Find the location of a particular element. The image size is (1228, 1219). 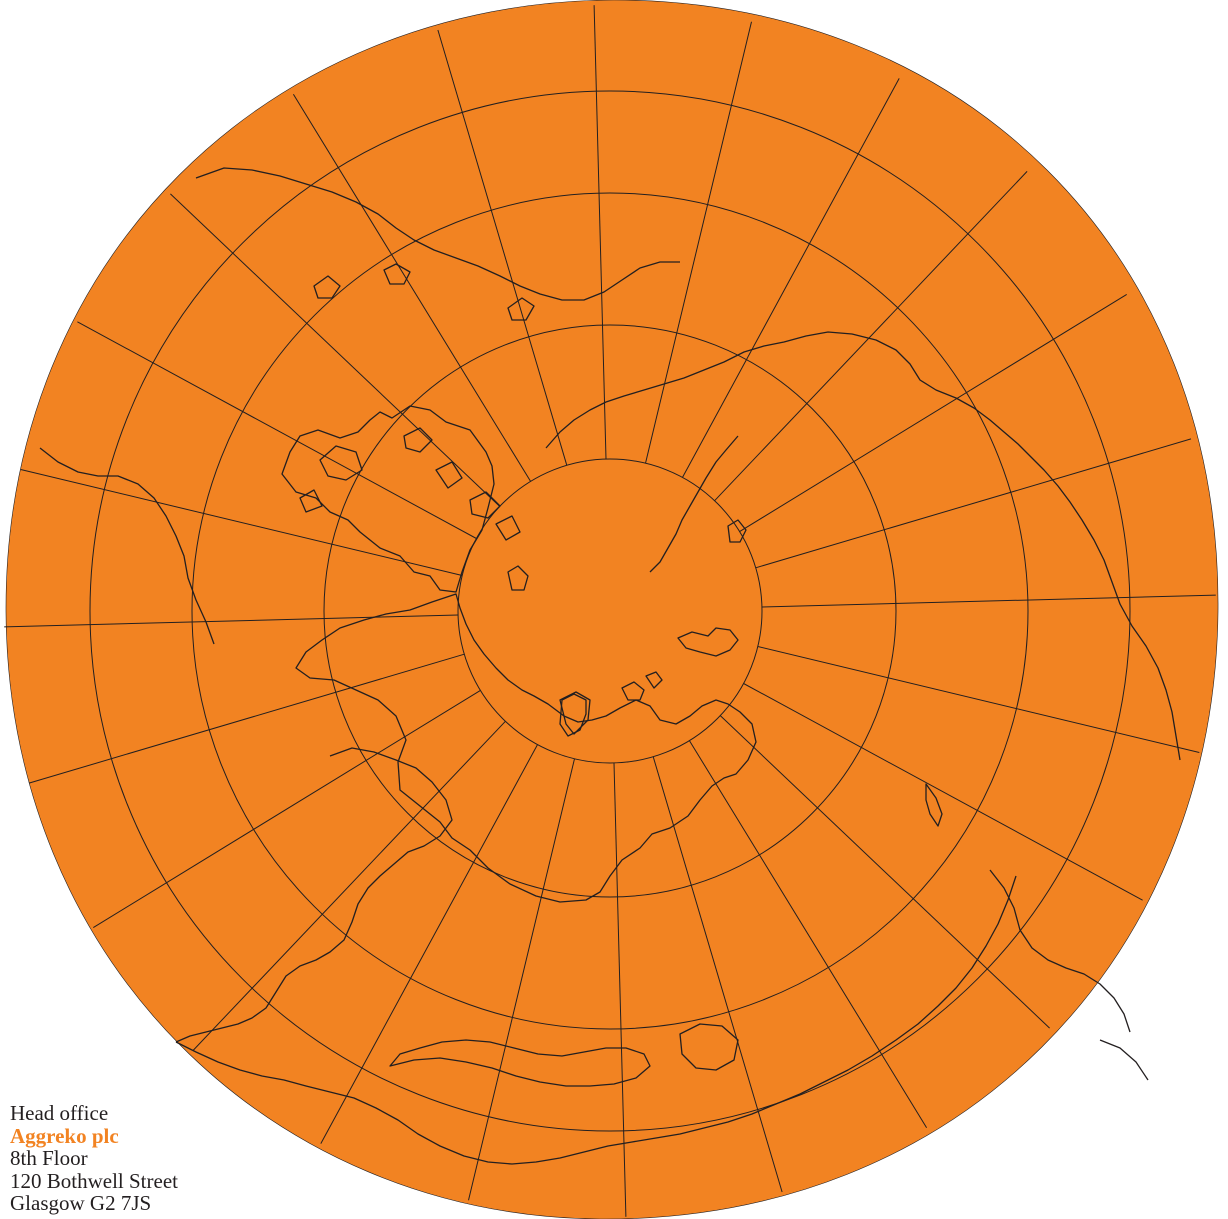

coastline-west-coast is located at coordinates (127, 546).